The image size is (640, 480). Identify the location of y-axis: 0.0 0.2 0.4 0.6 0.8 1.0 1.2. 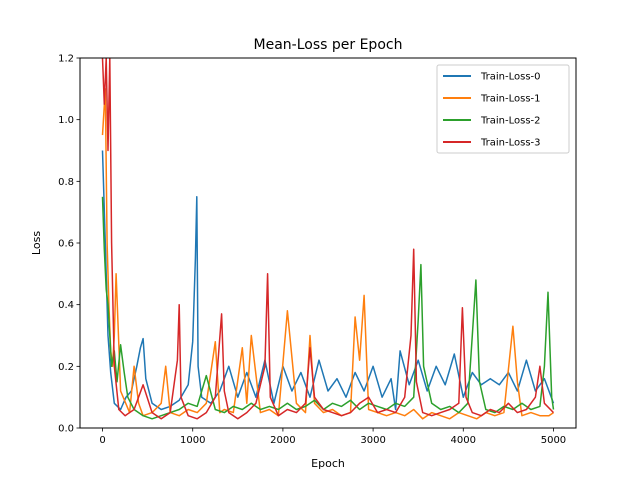
(69, 244).